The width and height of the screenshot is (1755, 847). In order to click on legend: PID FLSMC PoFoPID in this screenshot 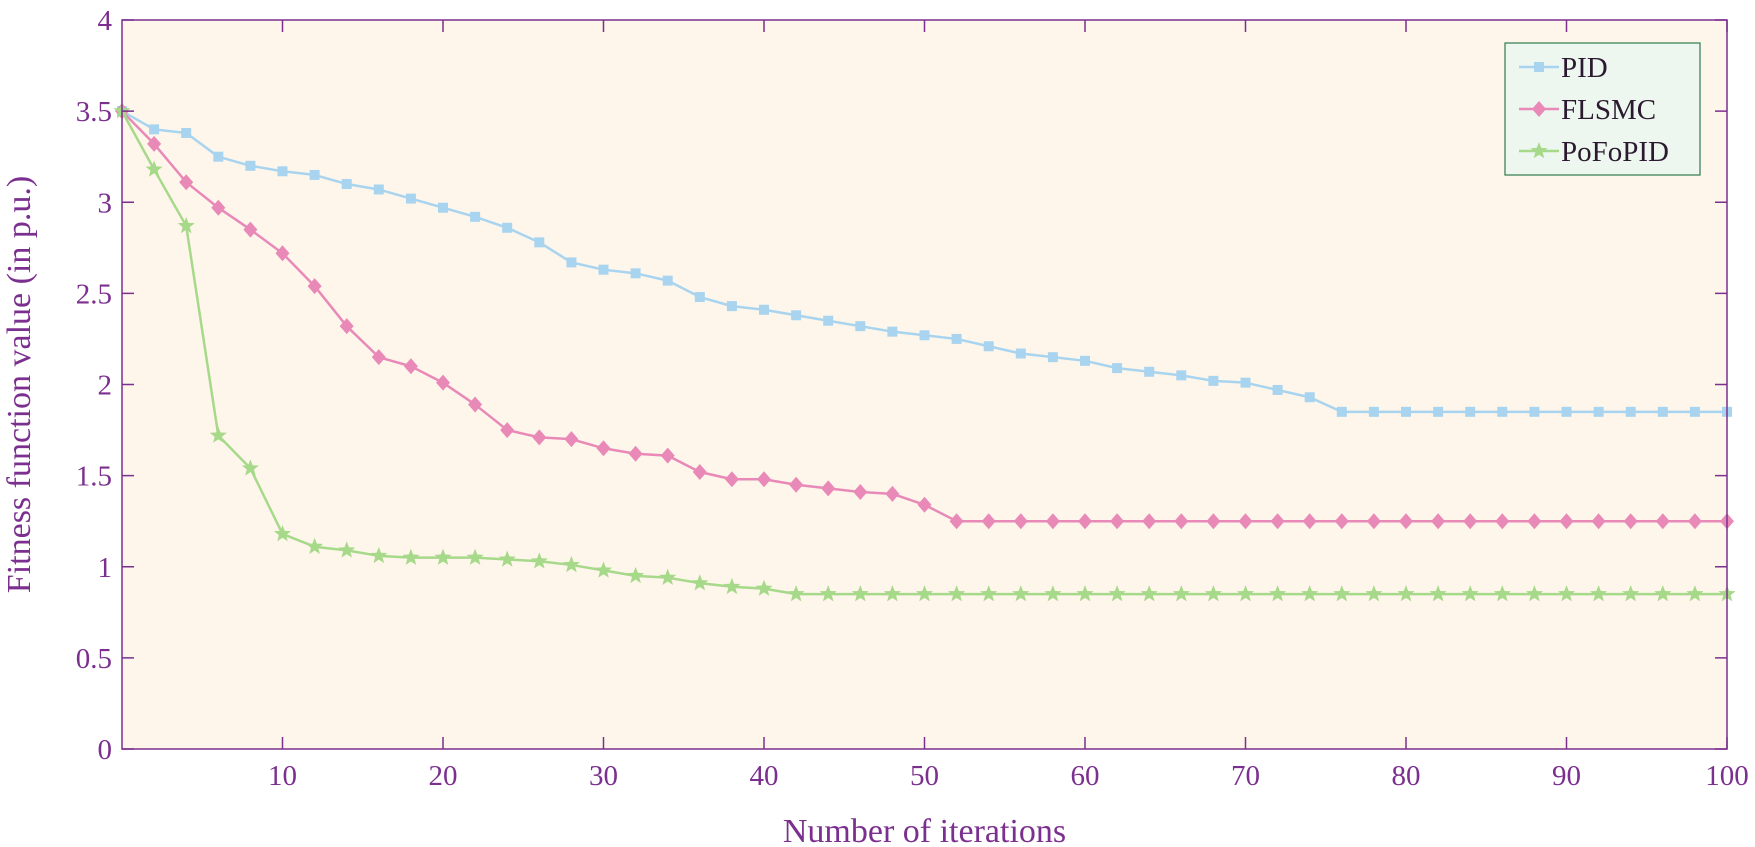, I will do `click(1602, 109)`.